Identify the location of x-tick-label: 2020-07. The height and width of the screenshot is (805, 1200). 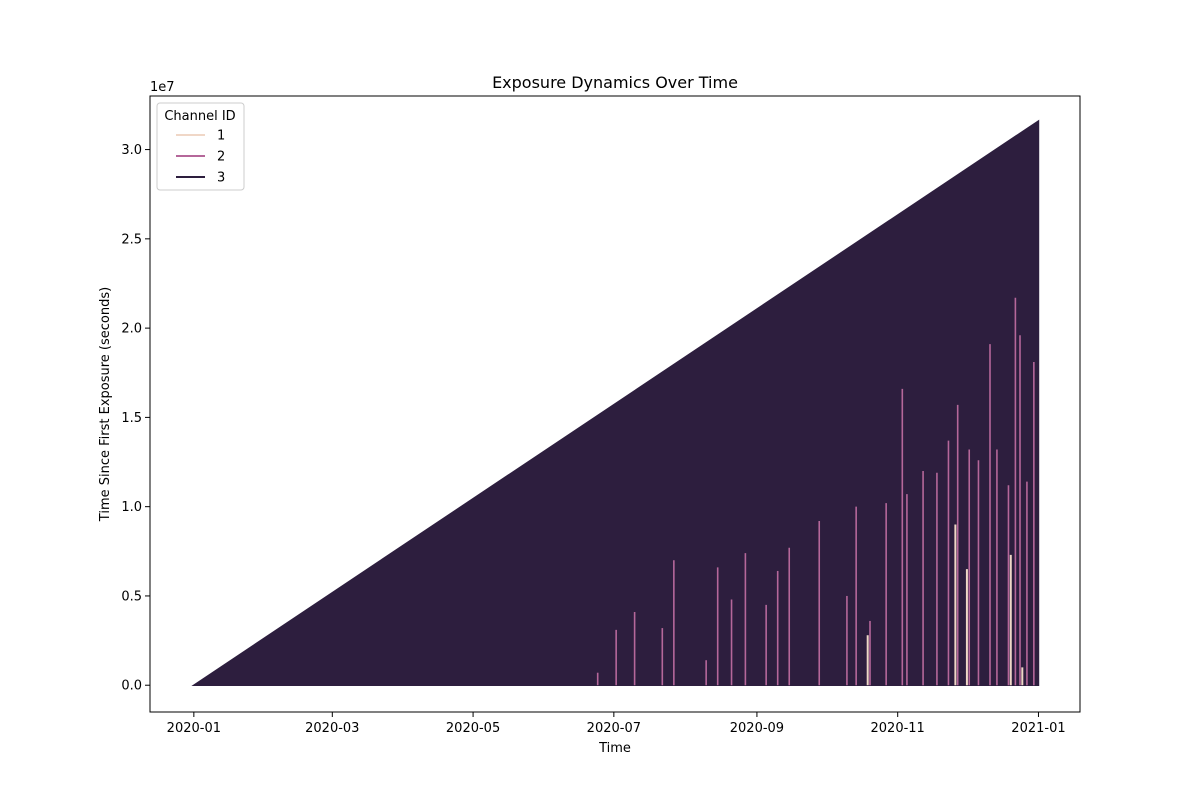
(614, 728).